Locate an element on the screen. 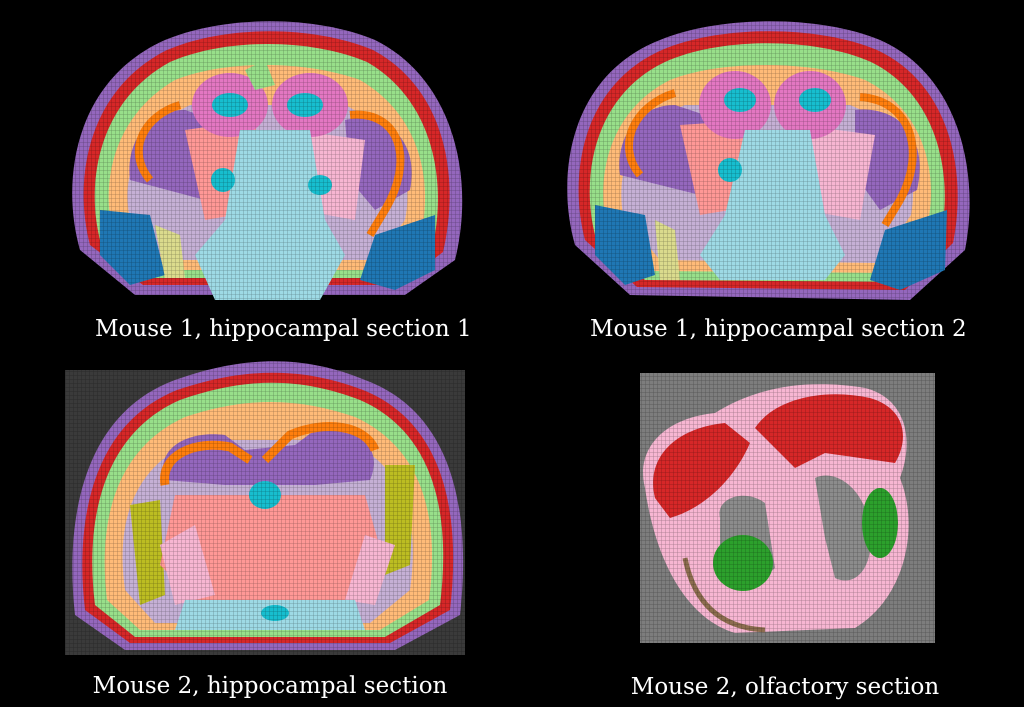  caption-panel-2: Mouse 1, hippocampal section 2 is located at coordinates (778, 329).